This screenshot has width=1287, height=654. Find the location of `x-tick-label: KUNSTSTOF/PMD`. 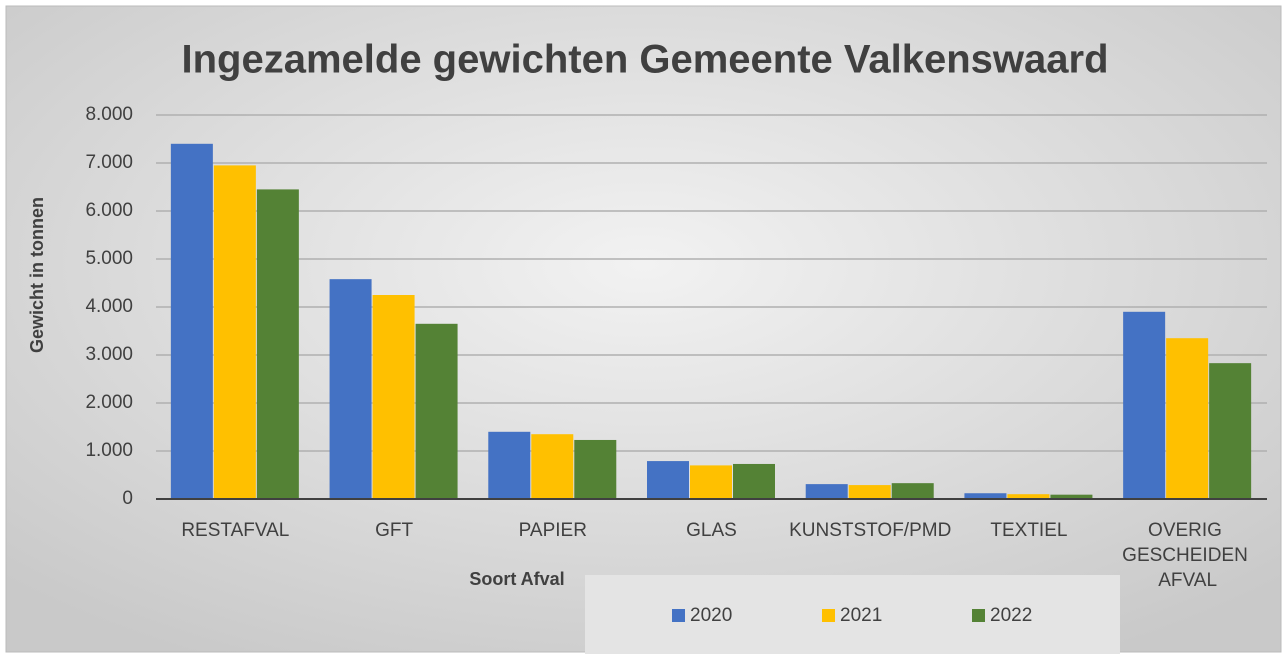

x-tick-label: KUNSTSTOF/PMD is located at coordinates (870, 530).